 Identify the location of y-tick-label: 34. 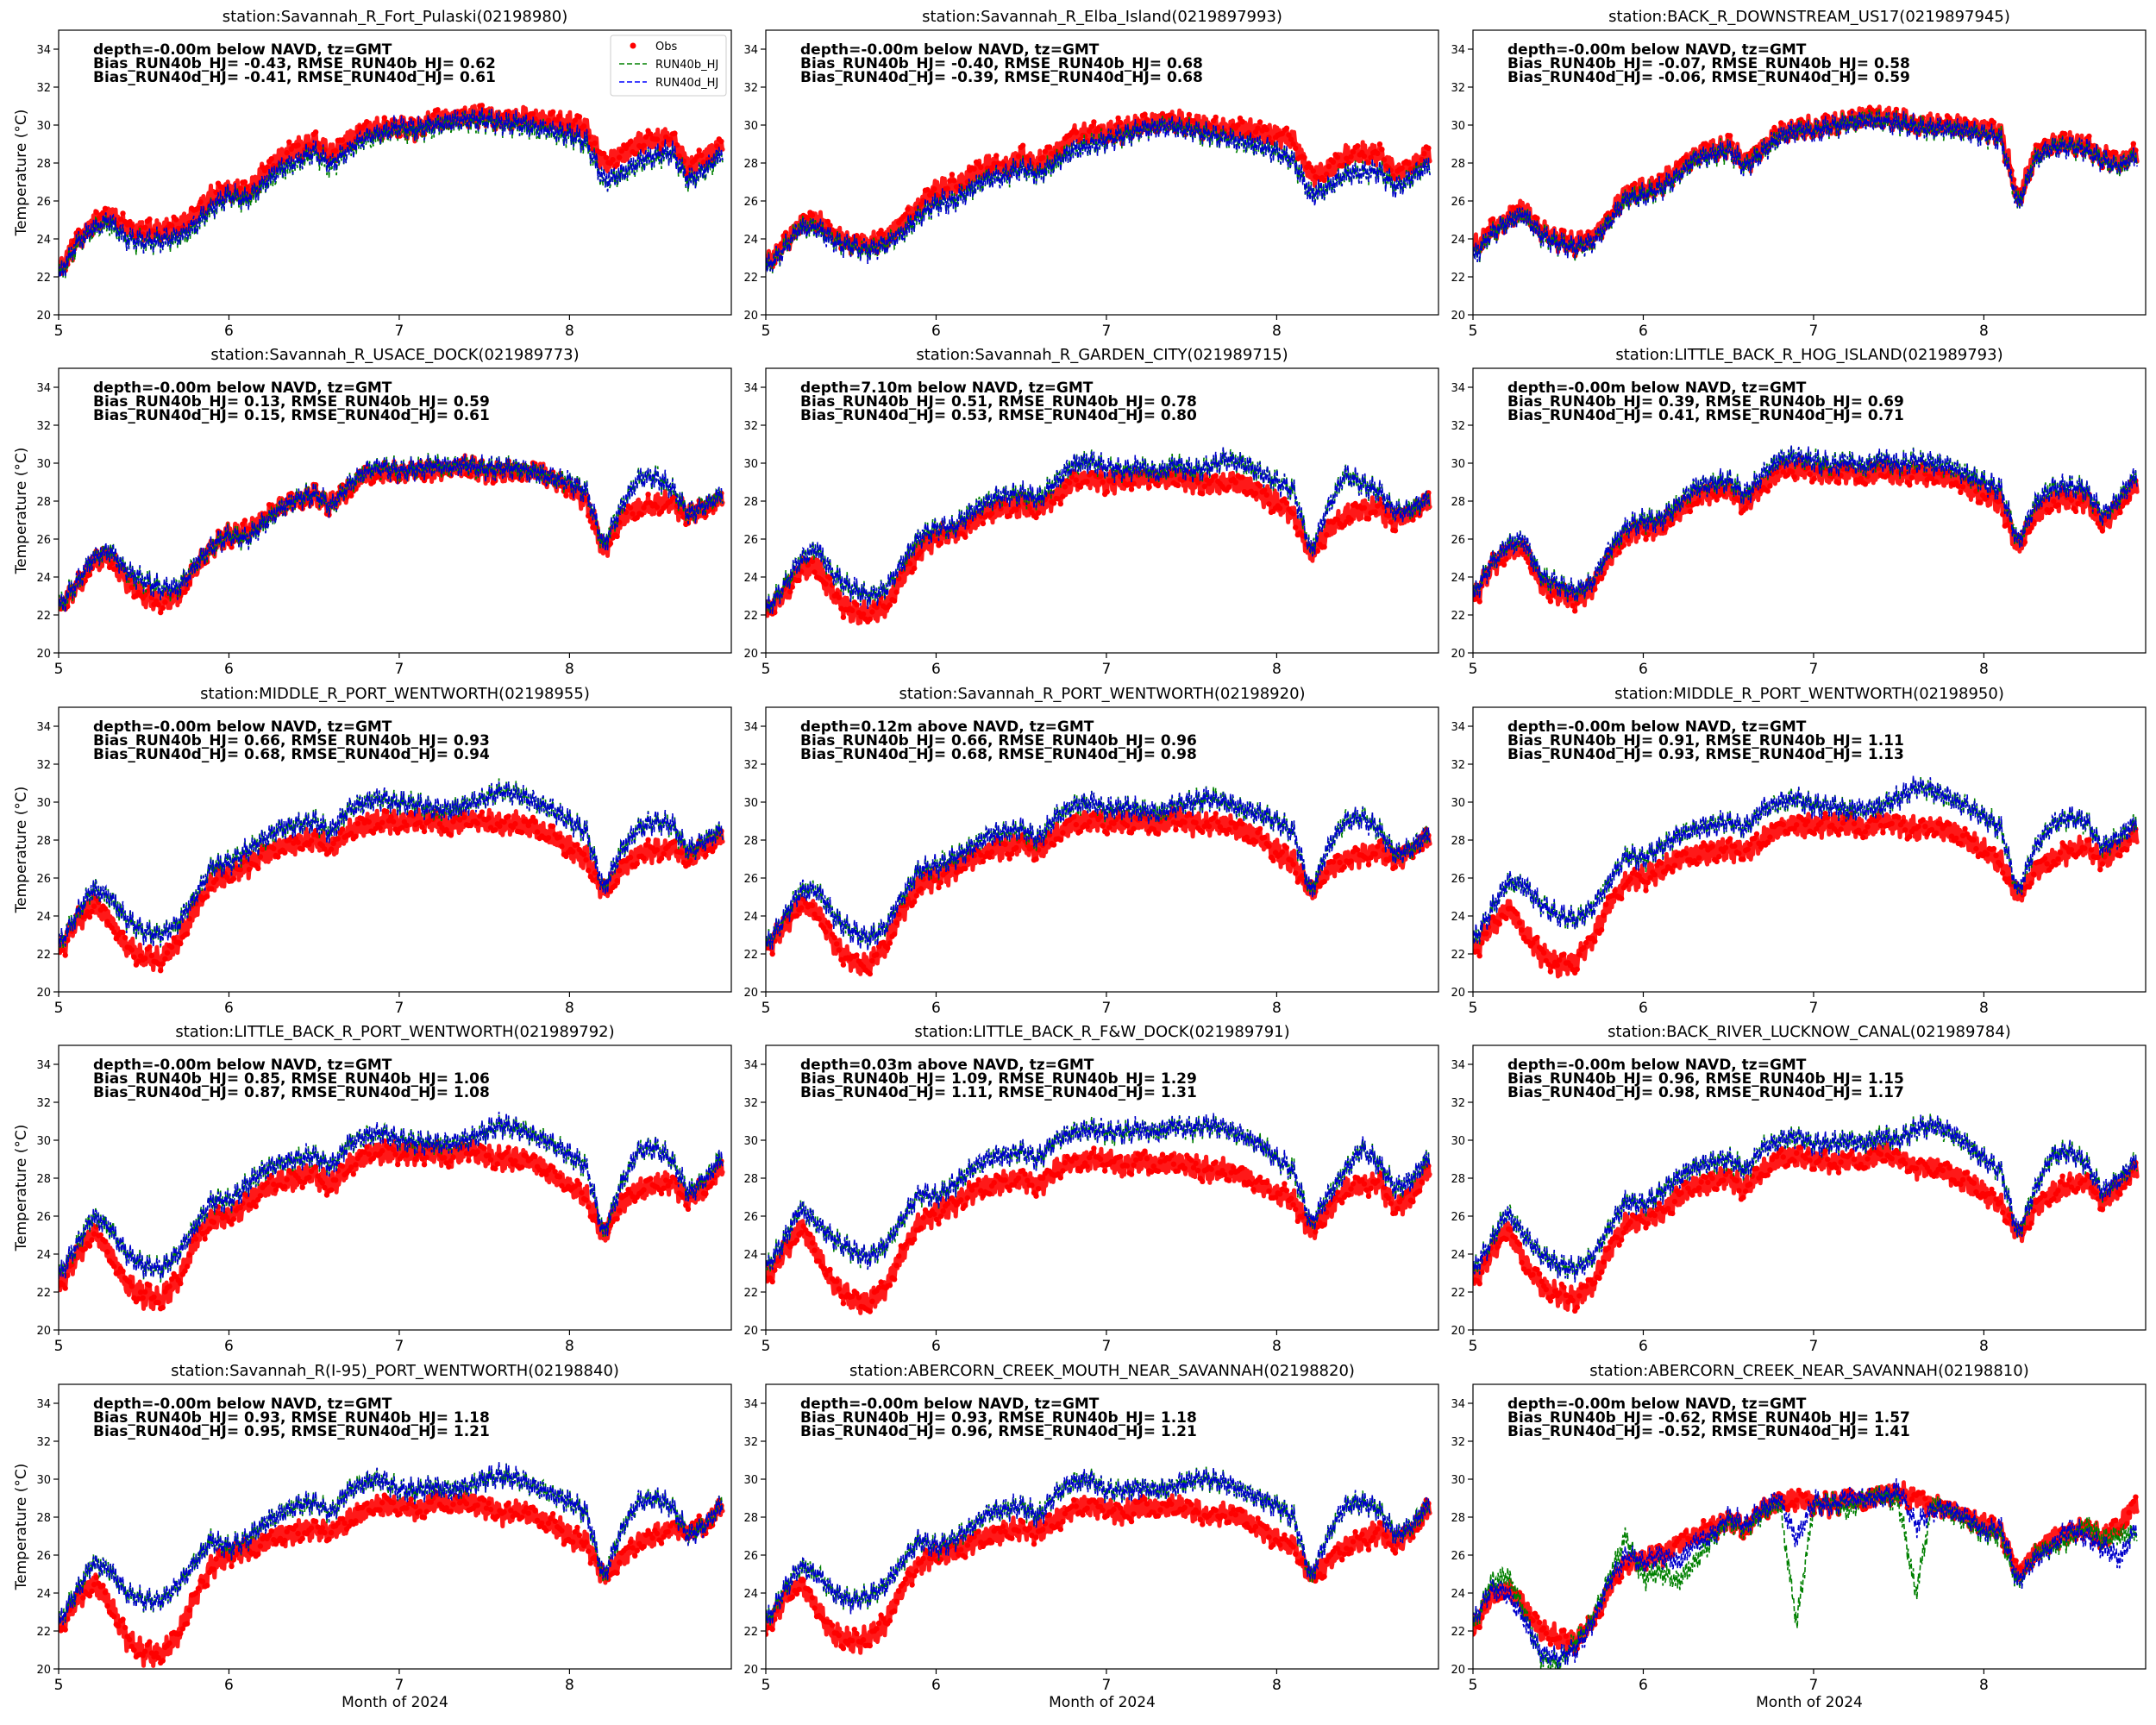
(43, 51).